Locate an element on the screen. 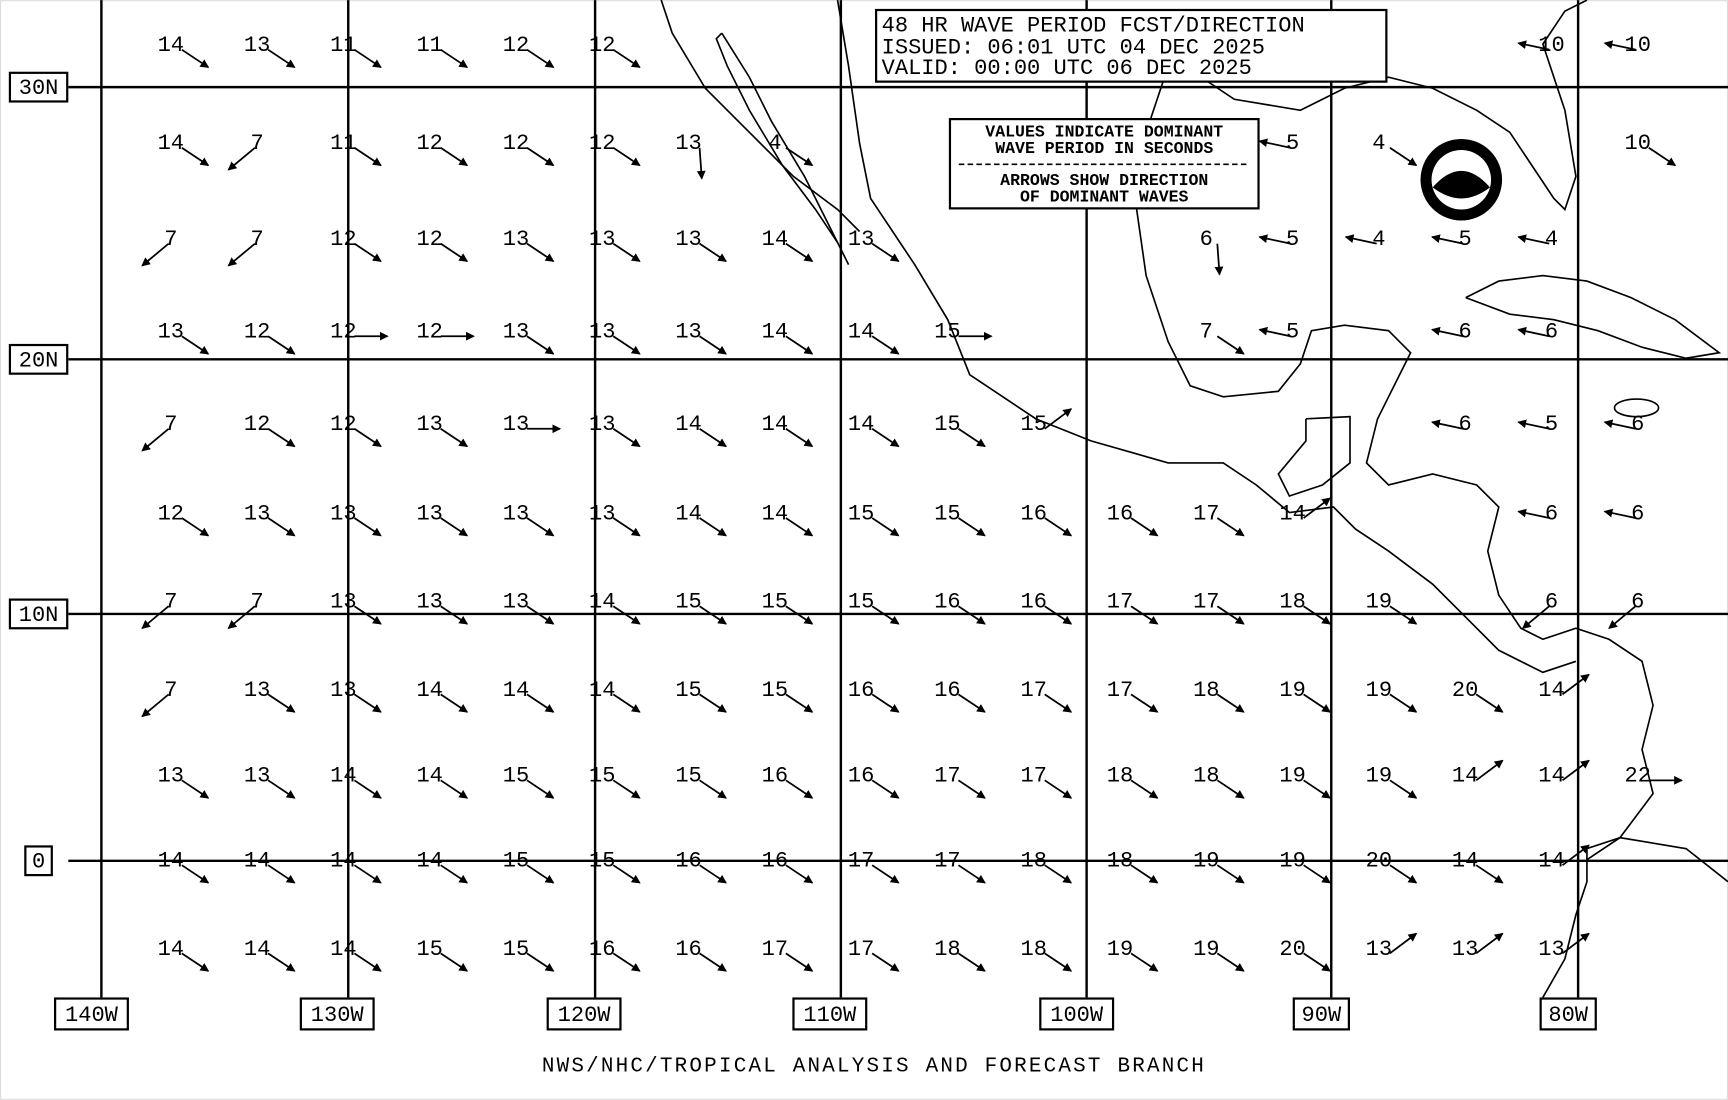 Image resolution: width=1728 pixels, height=1100 pixels. wave-period: 11 is located at coordinates (429, 45).